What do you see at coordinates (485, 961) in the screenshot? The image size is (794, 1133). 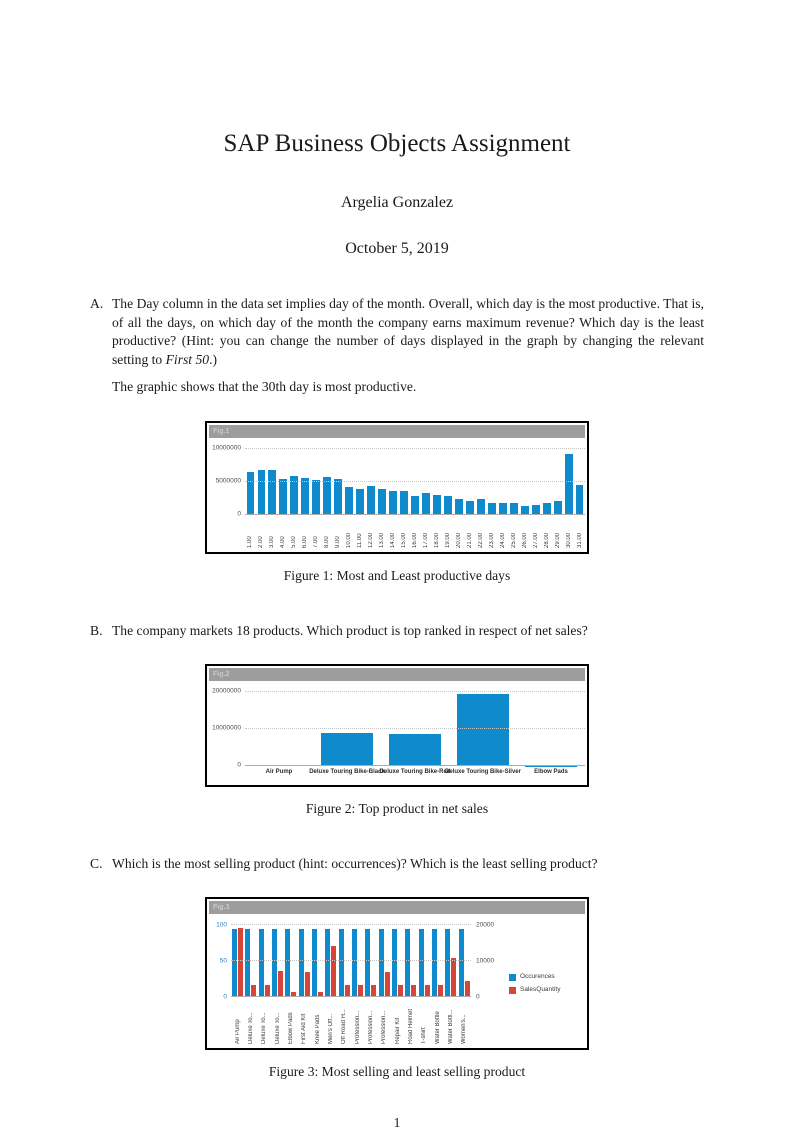 I see `y-tick-label-right: 10000` at bounding box center [485, 961].